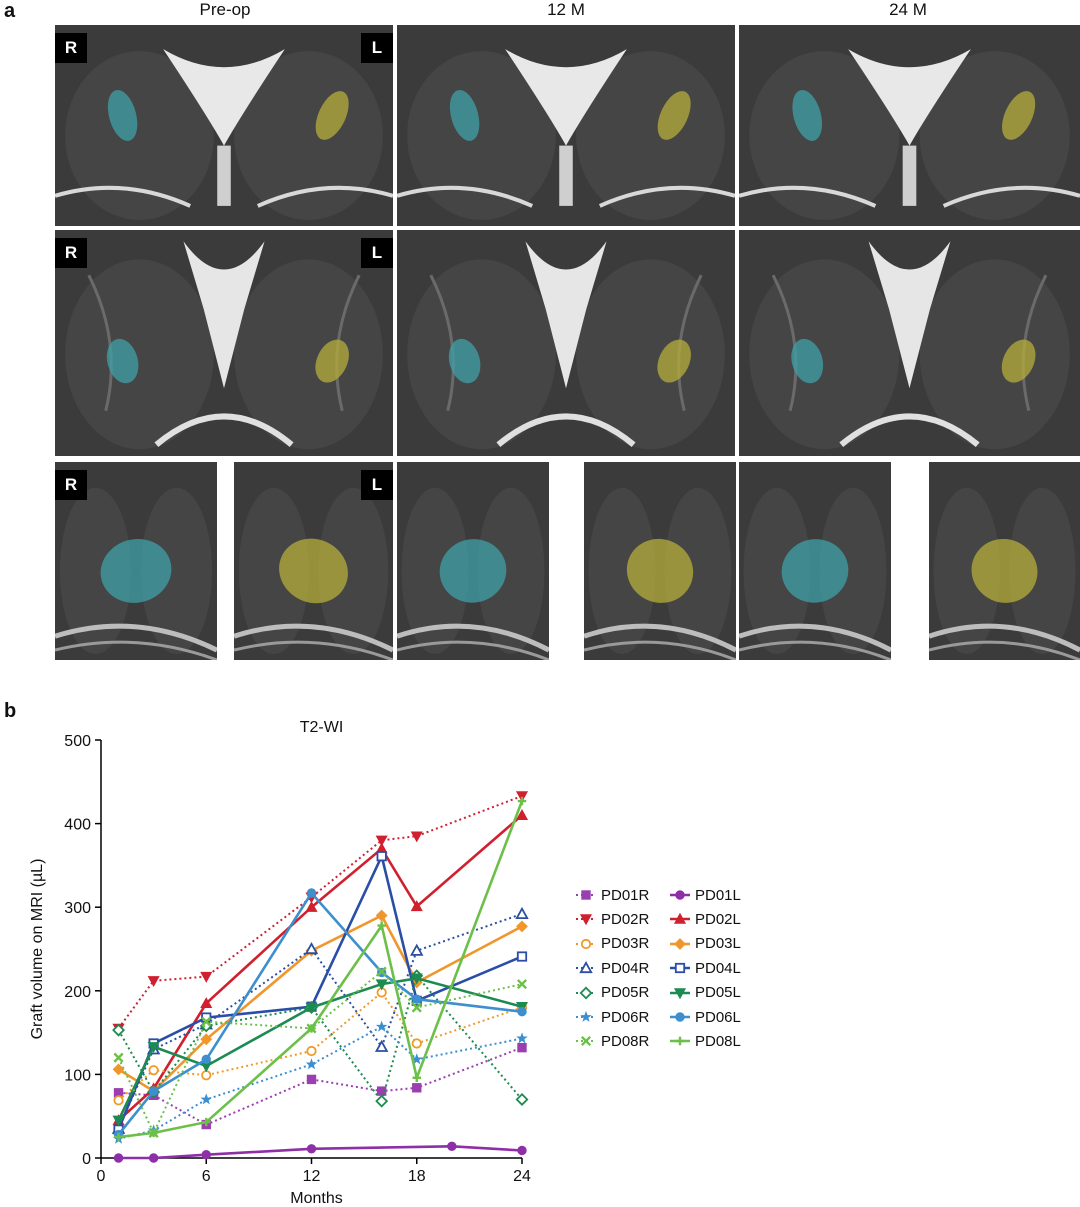 Image resolution: width=1080 pixels, height=1207 pixels. Describe the element at coordinates (86, 1159) in the screenshot. I see `y-tick-label: 0` at that location.